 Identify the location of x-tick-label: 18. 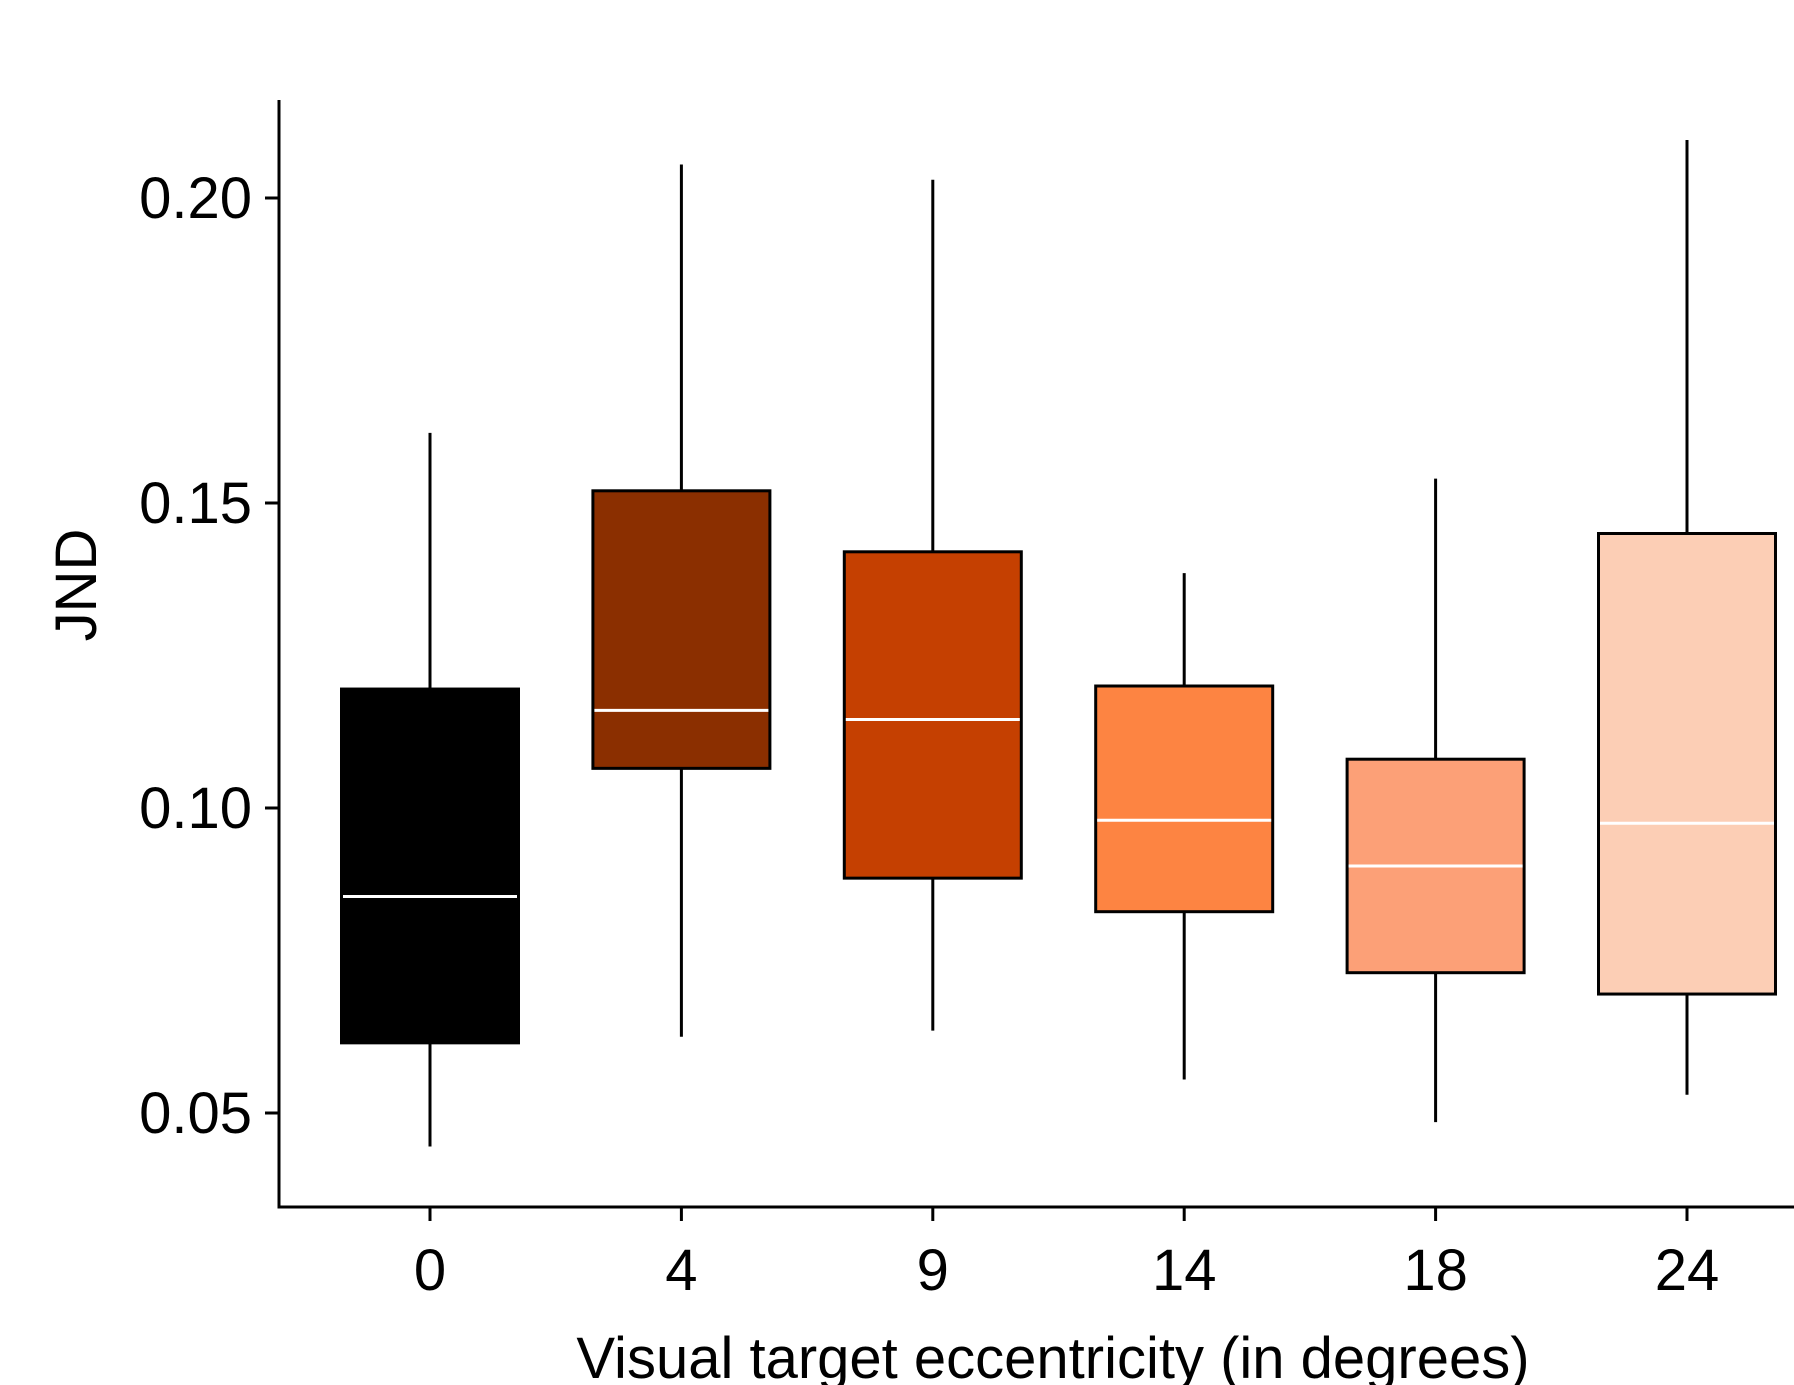
(1435, 1270).